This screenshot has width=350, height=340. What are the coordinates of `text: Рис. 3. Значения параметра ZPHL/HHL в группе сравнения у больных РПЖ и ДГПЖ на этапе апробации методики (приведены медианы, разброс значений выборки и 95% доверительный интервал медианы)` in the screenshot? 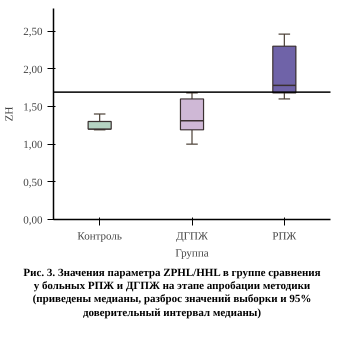 It's located at (172, 293).